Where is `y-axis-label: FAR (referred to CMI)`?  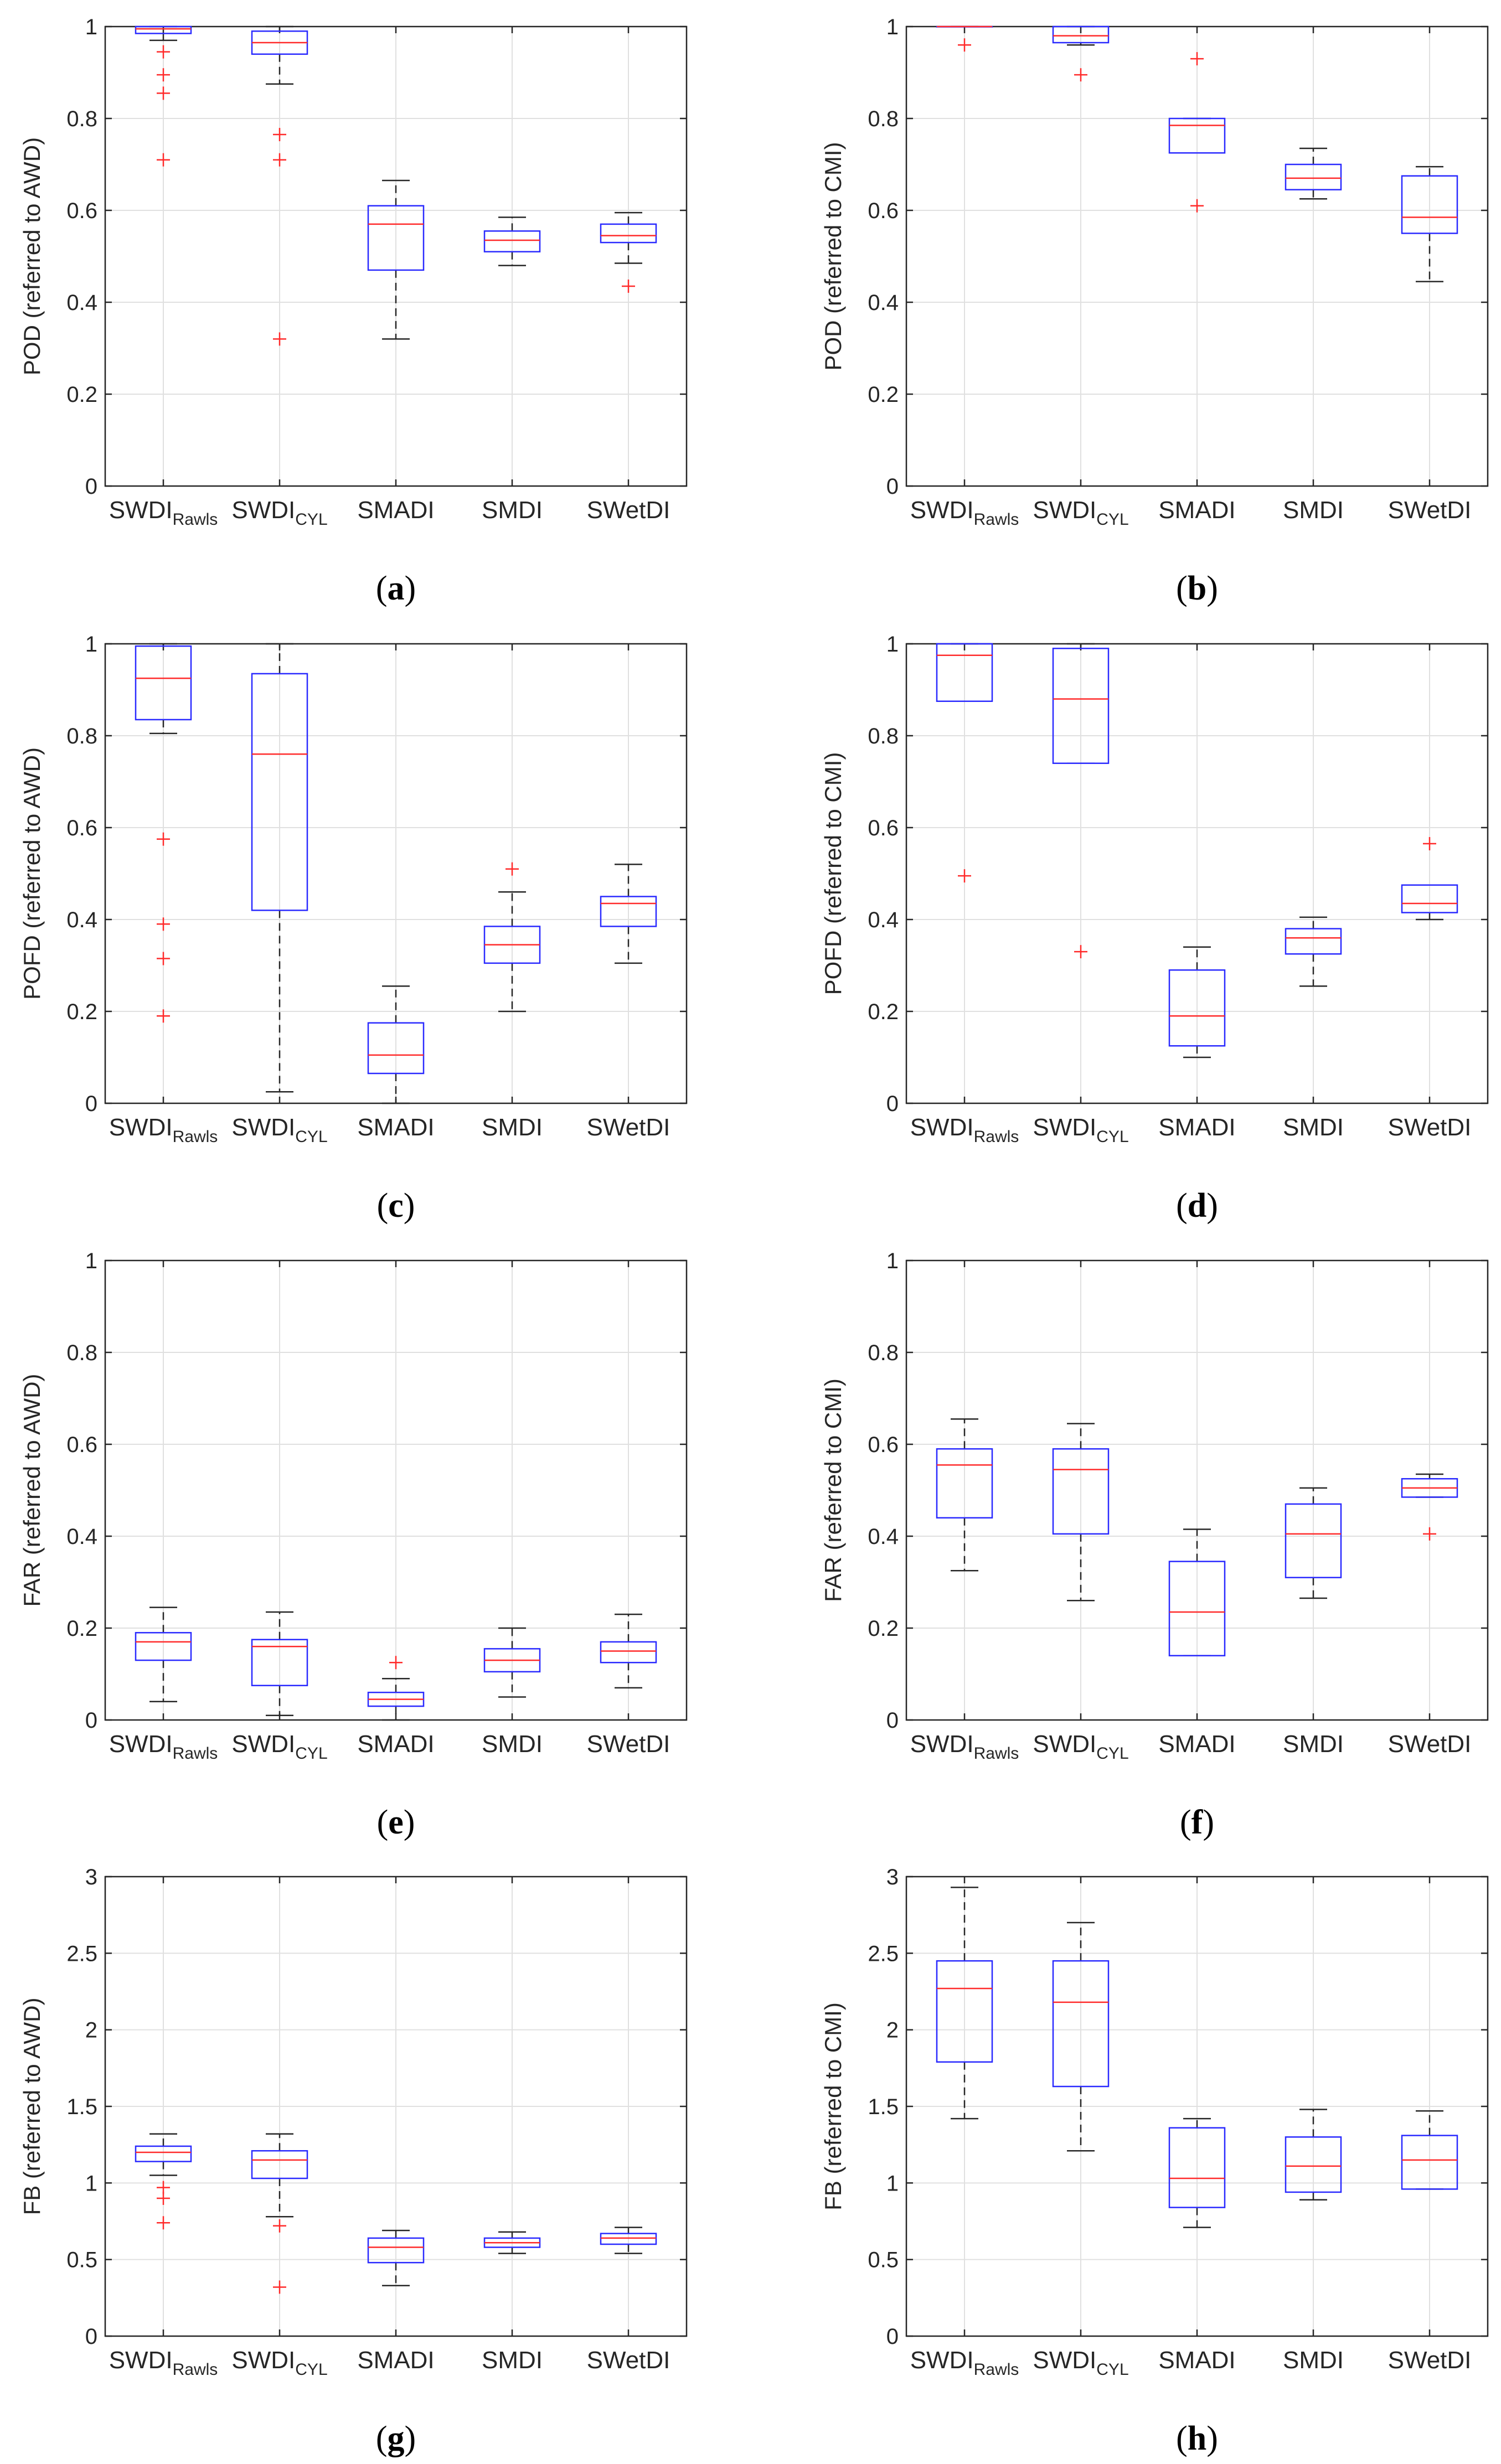 y-axis-label: FAR (referred to CMI) is located at coordinates (833, 1490).